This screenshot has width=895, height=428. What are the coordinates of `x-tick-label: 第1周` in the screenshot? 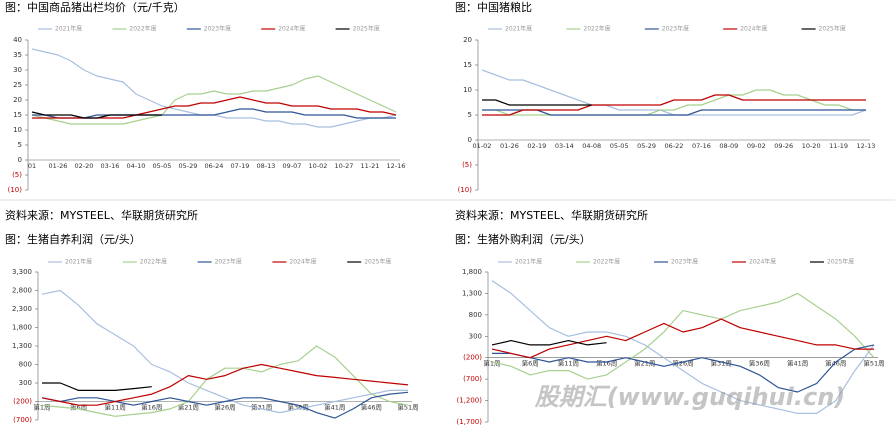 It's located at (41, 407).